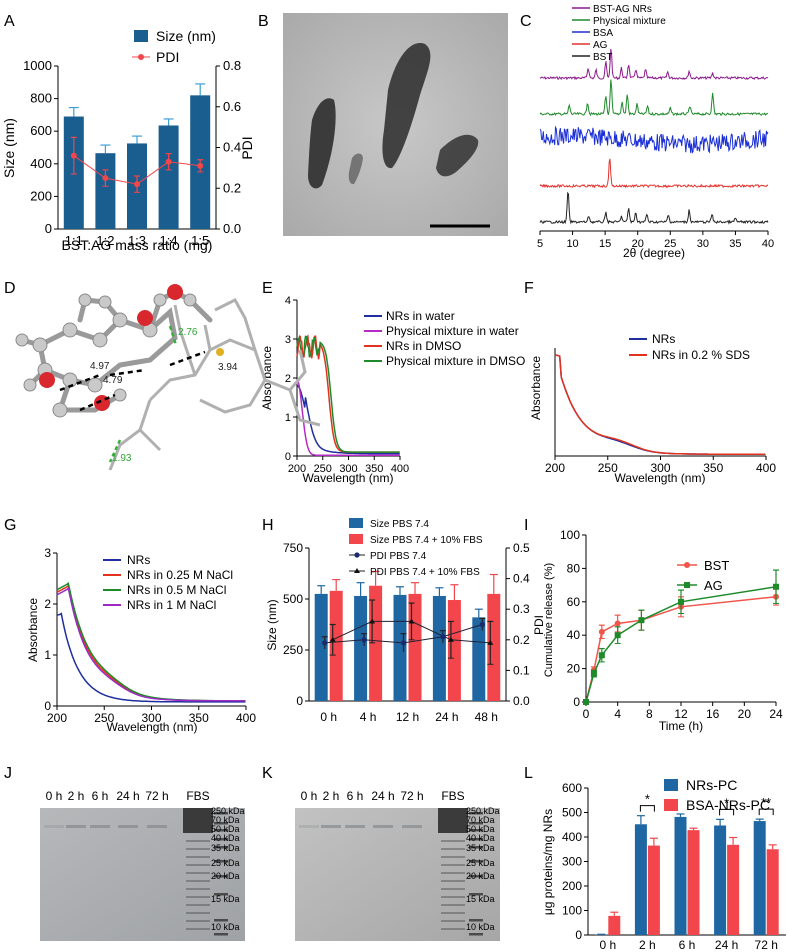  Describe the element at coordinates (540, 244) in the screenshot. I see `x-tick-label: 5` at that location.